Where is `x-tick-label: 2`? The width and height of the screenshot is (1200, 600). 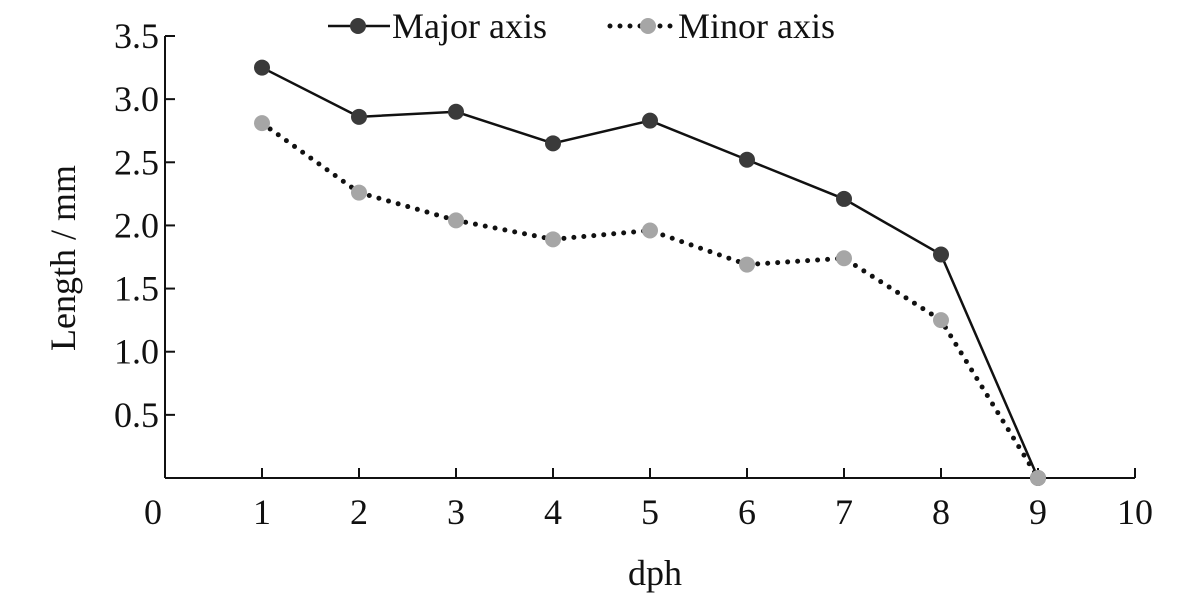 x-tick-label: 2 is located at coordinates (359, 512).